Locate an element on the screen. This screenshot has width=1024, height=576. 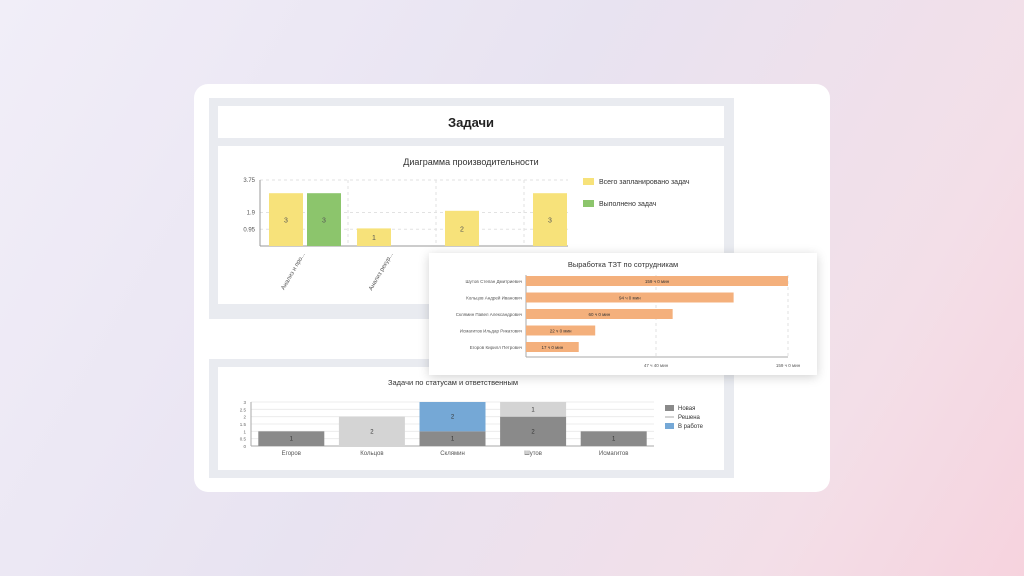
page-title: Задачи is located at coordinates (471, 122).